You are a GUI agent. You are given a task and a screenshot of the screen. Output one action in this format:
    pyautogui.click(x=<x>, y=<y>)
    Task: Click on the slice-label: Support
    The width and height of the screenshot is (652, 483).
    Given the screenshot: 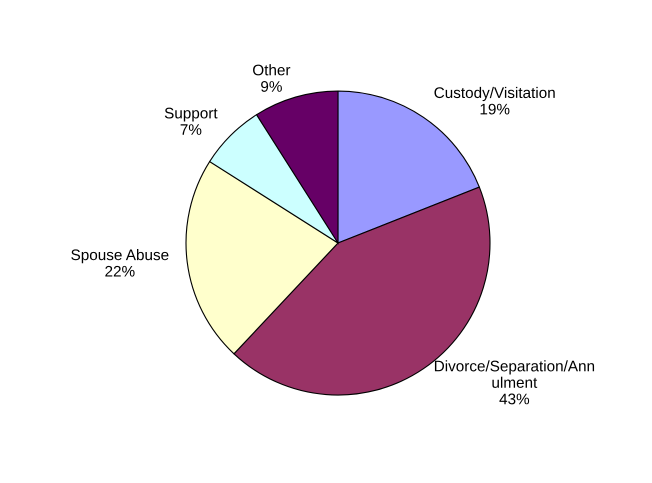 What is the action you would take?
    pyautogui.click(x=191, y=115)
    